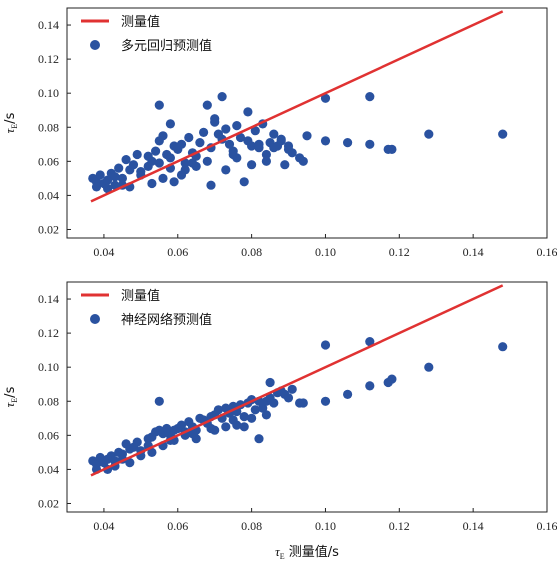  What do you see at coordinates (48, 229) in the screenshot?
I see `y-tick-label: 0.02` at bounding box center [48, 229].